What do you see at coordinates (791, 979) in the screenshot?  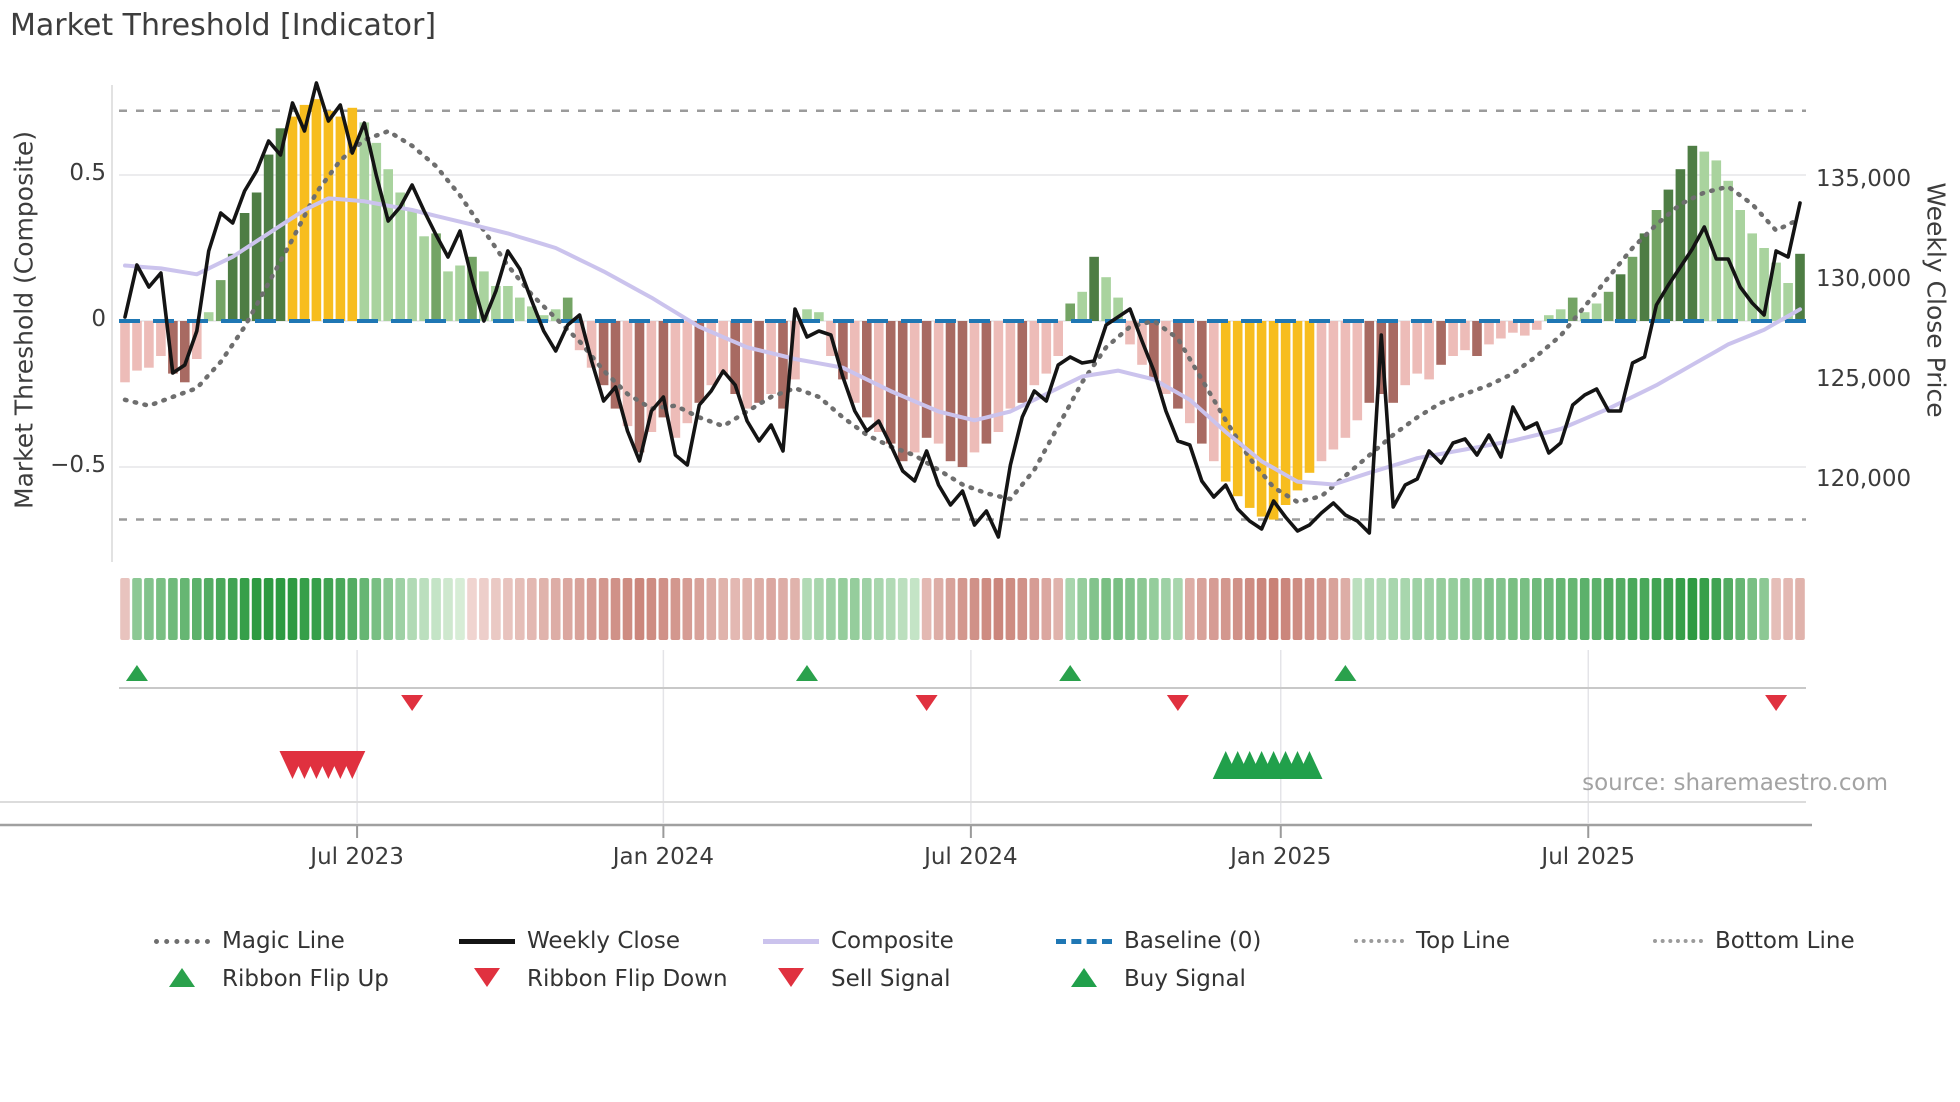 I see `sell-signal-icon` at bounding box center [791, 979].